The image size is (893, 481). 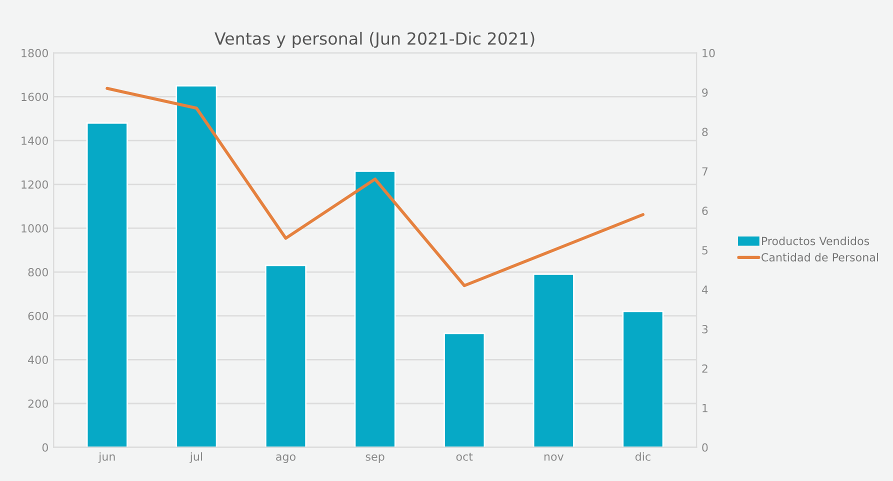 I want to click on y2-tick-label: 4, so click(x=705, y=290).